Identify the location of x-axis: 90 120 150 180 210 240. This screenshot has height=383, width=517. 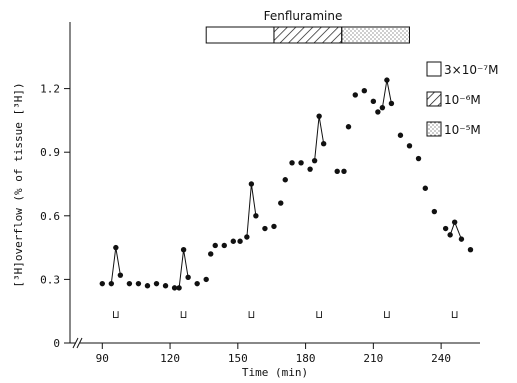
(275, 351).